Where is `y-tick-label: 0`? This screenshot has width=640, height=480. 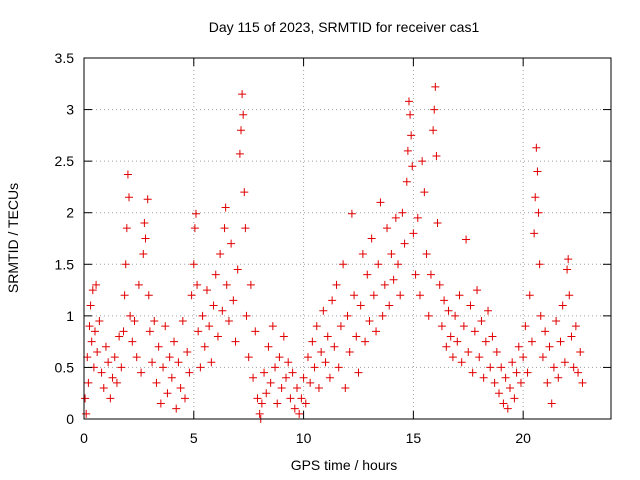
y-tick-label: 0 is located at coordinates (70, 419).